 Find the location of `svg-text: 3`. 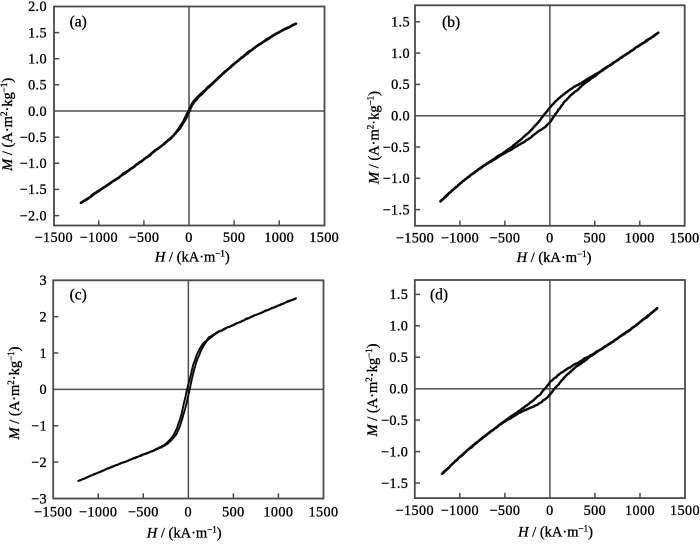

svg-text: 3 is located at coordinates (44, 281).